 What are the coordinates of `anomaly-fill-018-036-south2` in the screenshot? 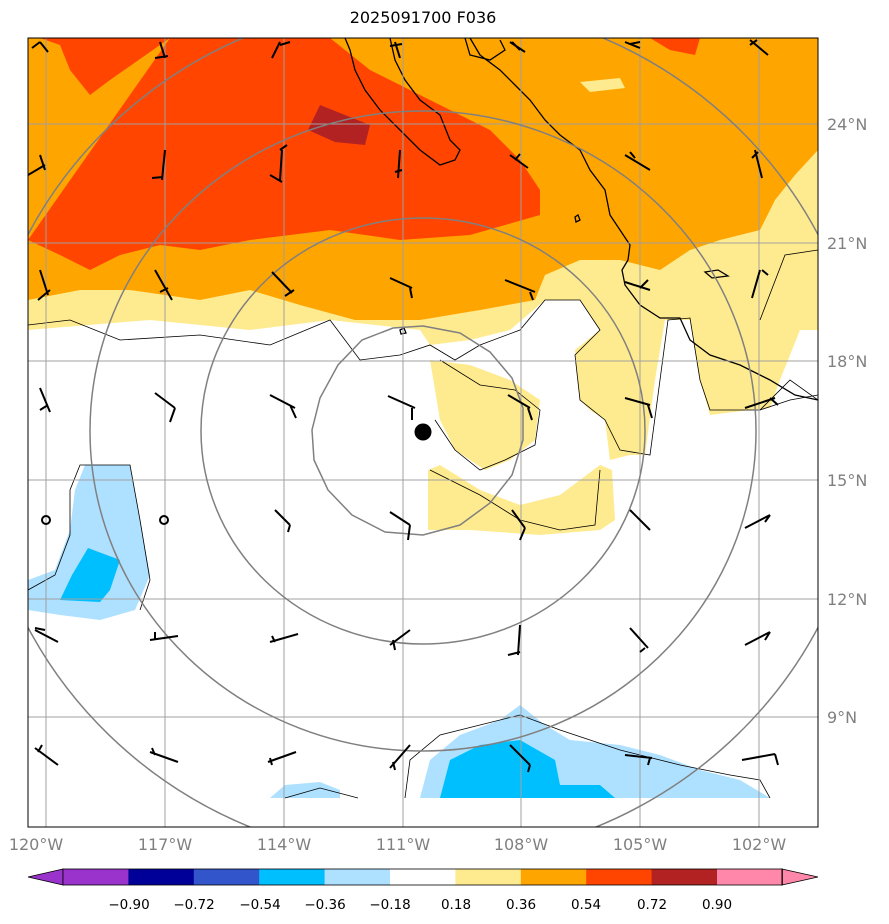 It's located at (521, 500).